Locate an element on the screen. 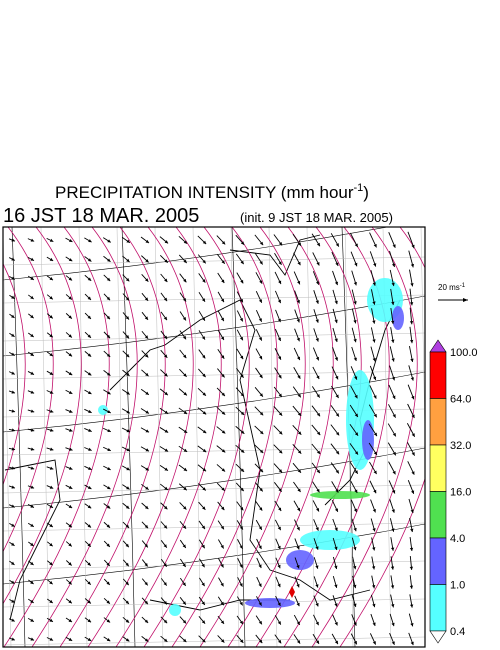 The image size is (500, 650). scale-arrow-head is located at coordinates (465, 300).